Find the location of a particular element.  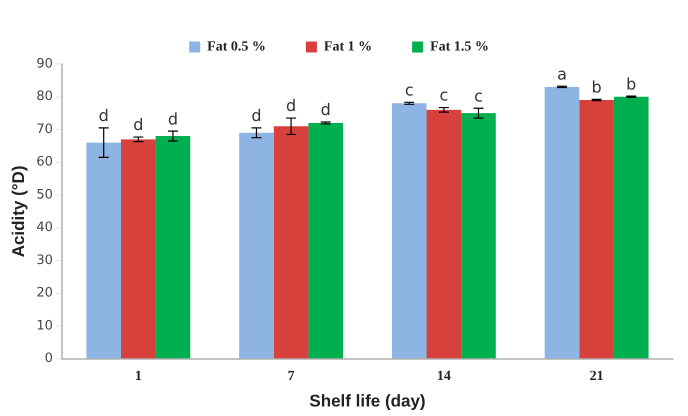

data-label: a is located at coordinates (562, 74).